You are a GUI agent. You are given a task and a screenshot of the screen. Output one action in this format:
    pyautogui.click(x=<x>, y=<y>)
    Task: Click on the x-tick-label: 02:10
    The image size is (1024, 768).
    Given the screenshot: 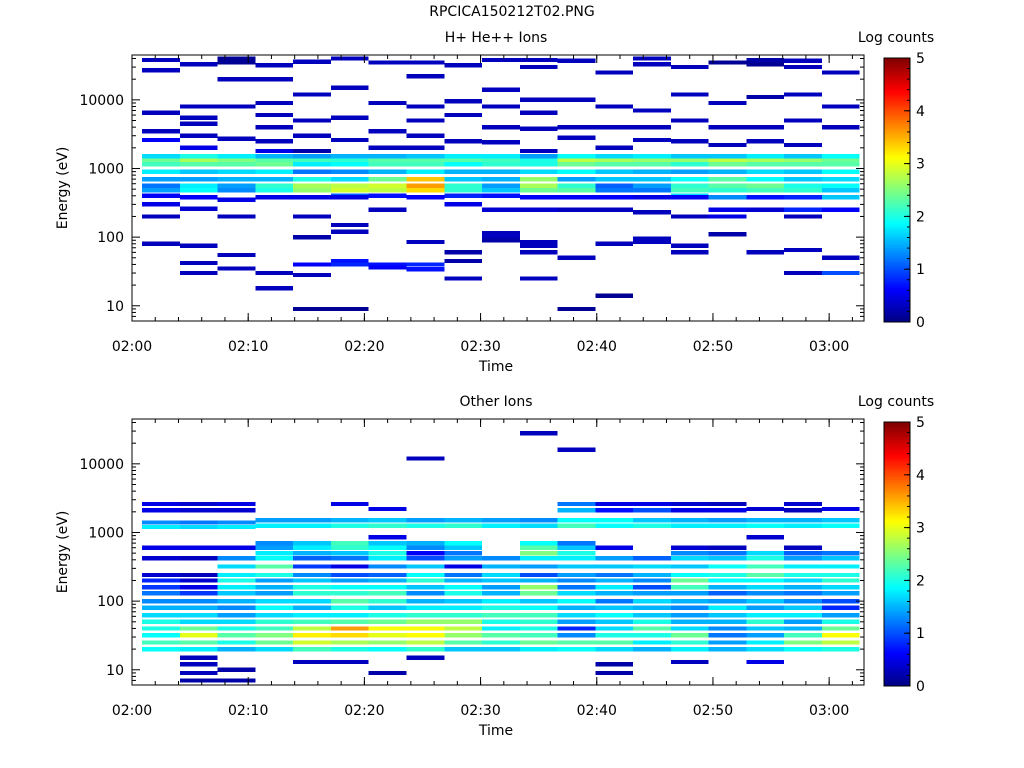 What is the action you would take?
    pyautogui.click(x=248, y=347)
    